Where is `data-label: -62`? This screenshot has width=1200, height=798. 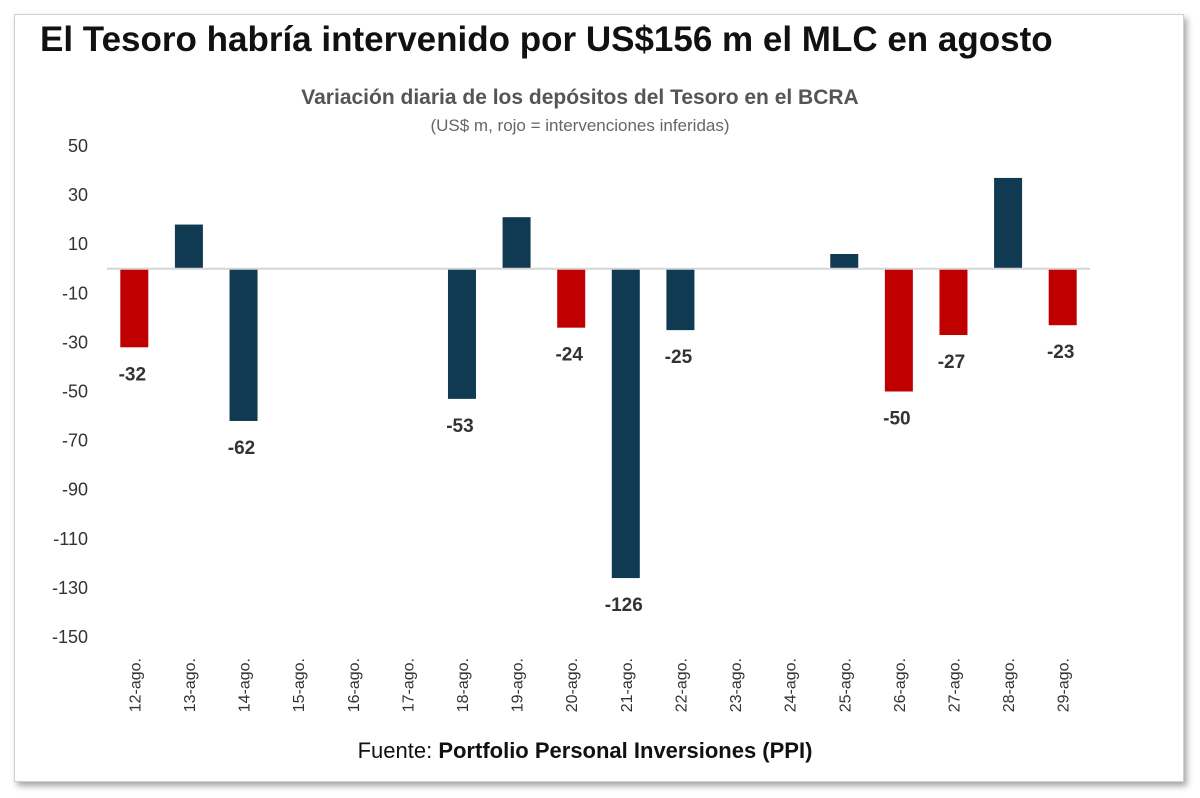
data-label: -62 is located at coordinates (241, 448).